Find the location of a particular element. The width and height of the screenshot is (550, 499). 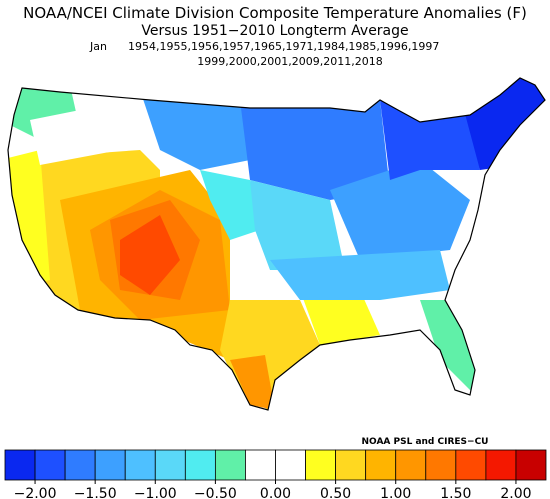

month: Jan is located at coordinates (98, 46).